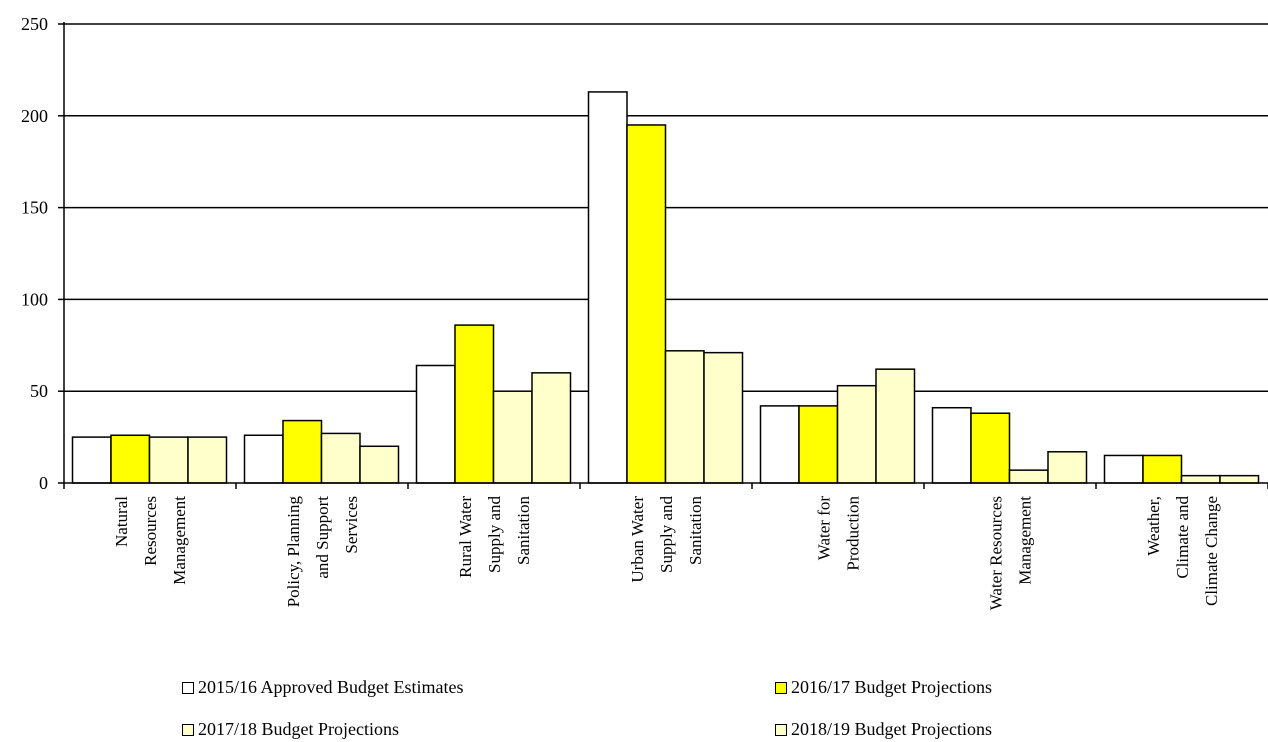  Describe the element at coordinates (465, 537) in the screenshot. I see `category-label-line: Rural Water` at that location.